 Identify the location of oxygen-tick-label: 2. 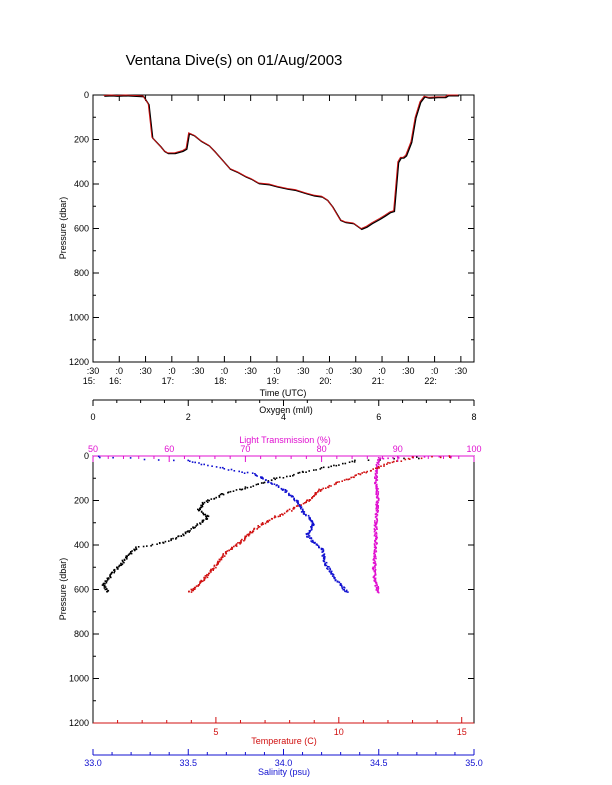
(188, 417).